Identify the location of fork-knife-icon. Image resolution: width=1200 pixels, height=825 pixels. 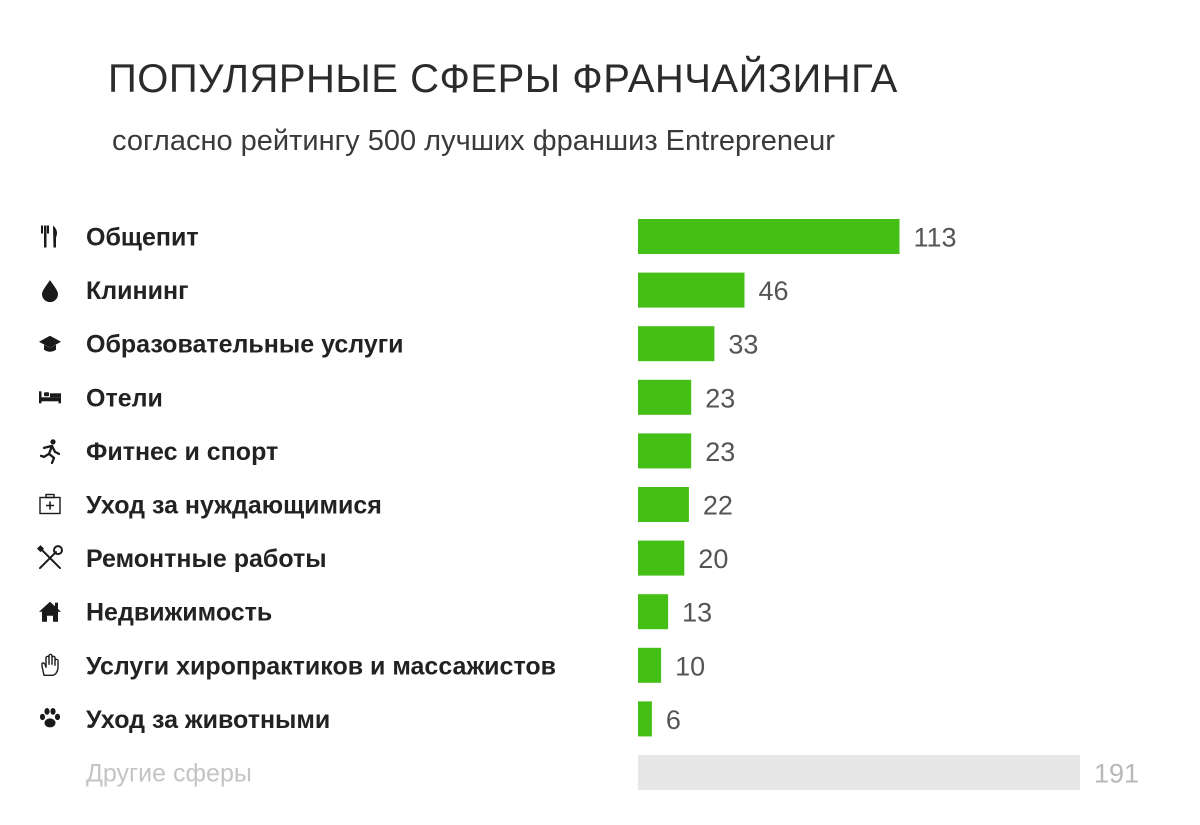
(49, 236).